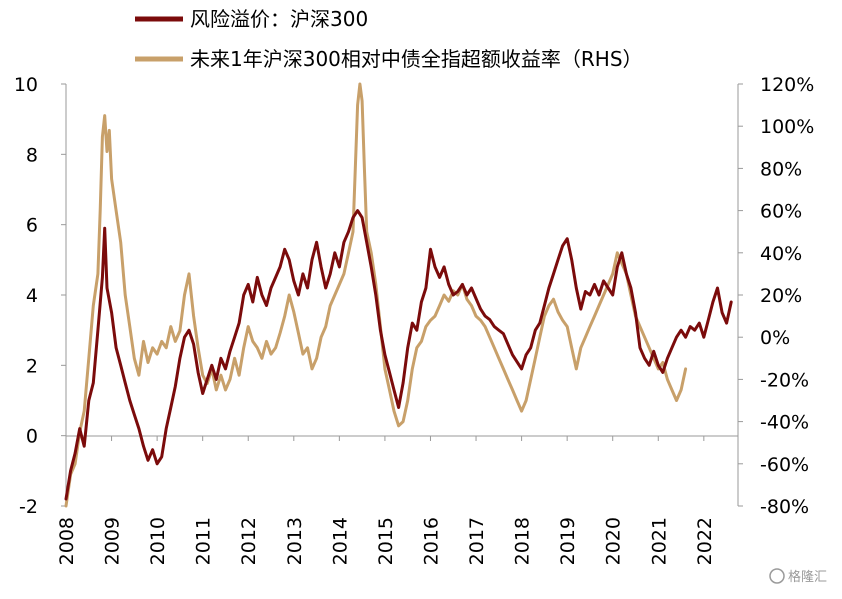 This screenshot has width=842, height=599. Describe the element at coordinates (389, 39) in the screenshot. I see `legend: 风险溢价：沪深300 未来1年沪深300相对中债全指超额收益率（RHS）` at that location.